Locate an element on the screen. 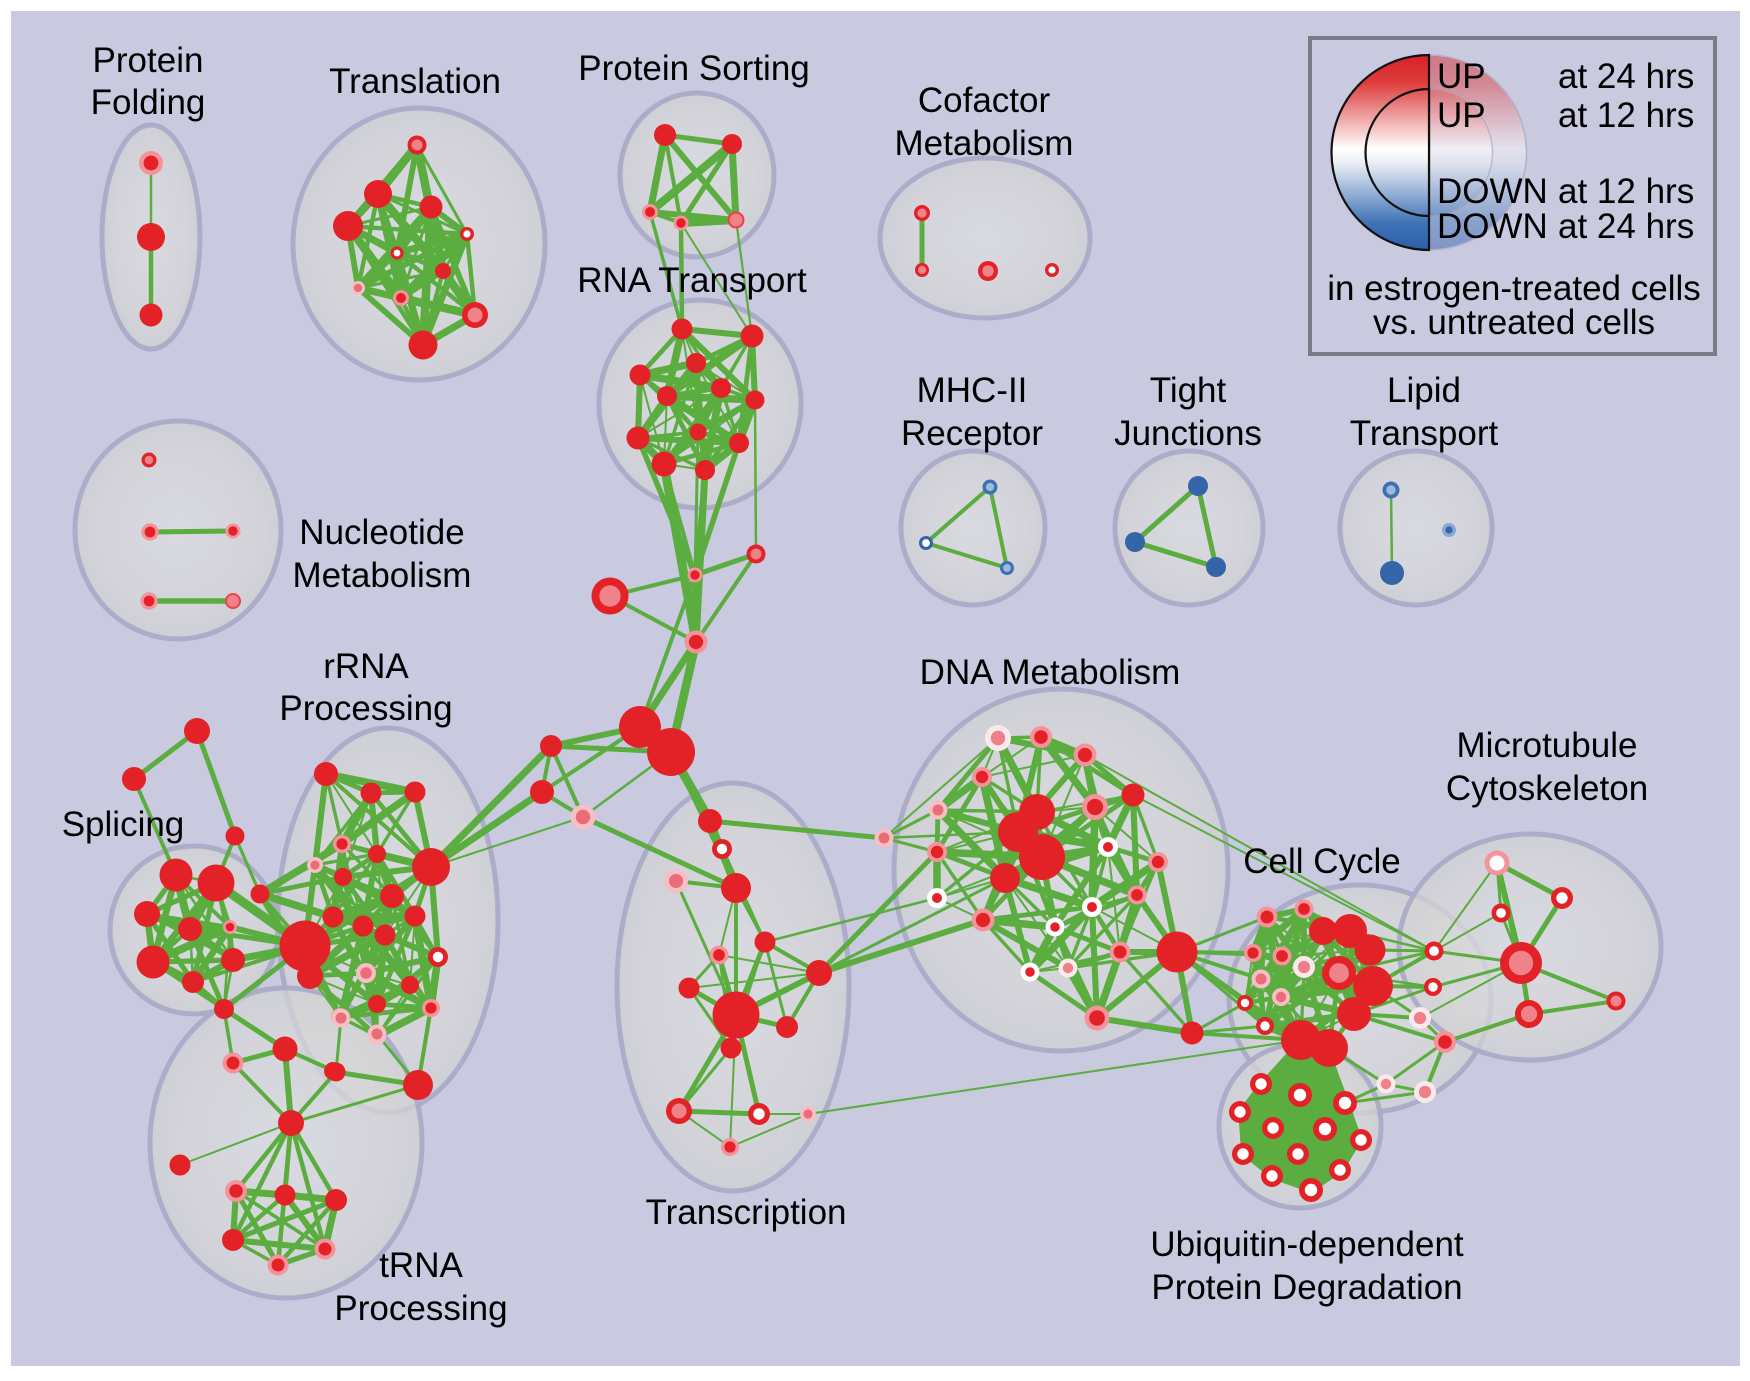 The image size is (1750, 1381). svg-text: Receptor is located at coordinates (972, 433).